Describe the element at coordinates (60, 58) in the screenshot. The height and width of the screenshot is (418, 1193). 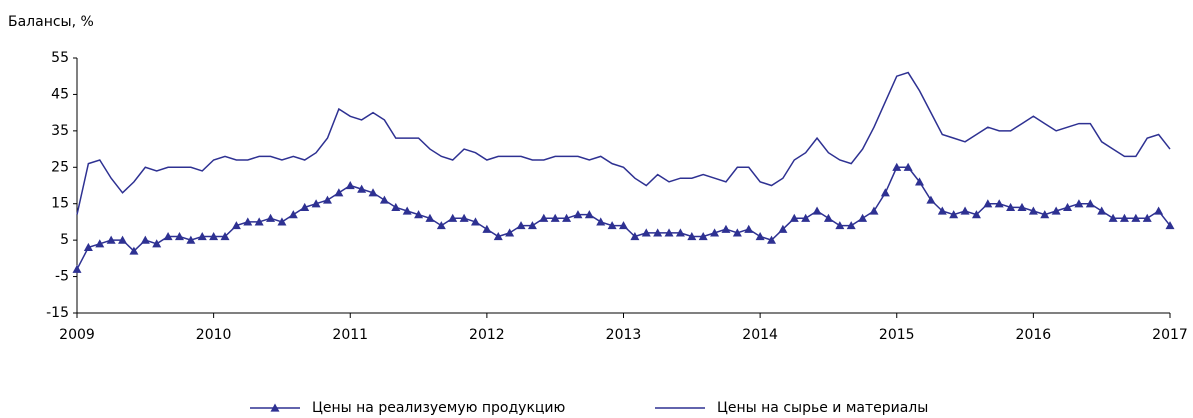
I see `y-tick-label: 55` at that location.